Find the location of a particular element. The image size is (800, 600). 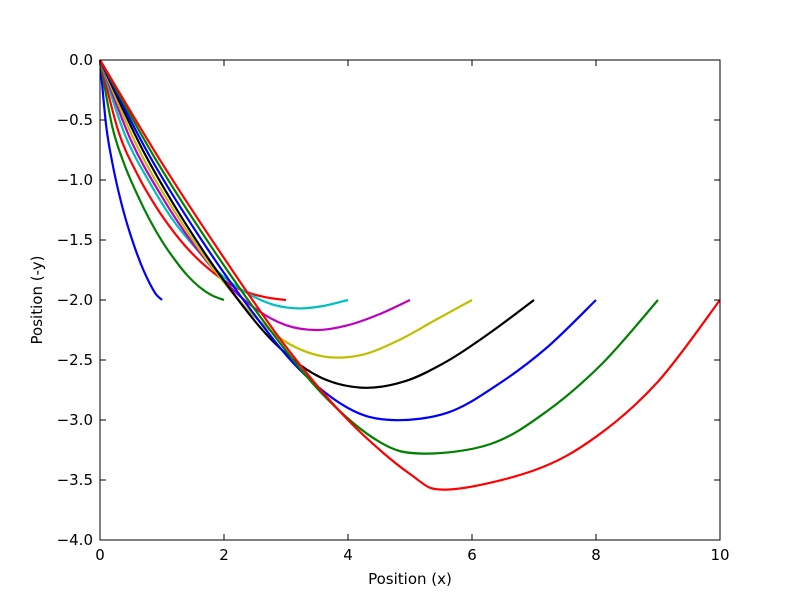

y-tick-label: −1.0 is located at coordinates (75, 180).